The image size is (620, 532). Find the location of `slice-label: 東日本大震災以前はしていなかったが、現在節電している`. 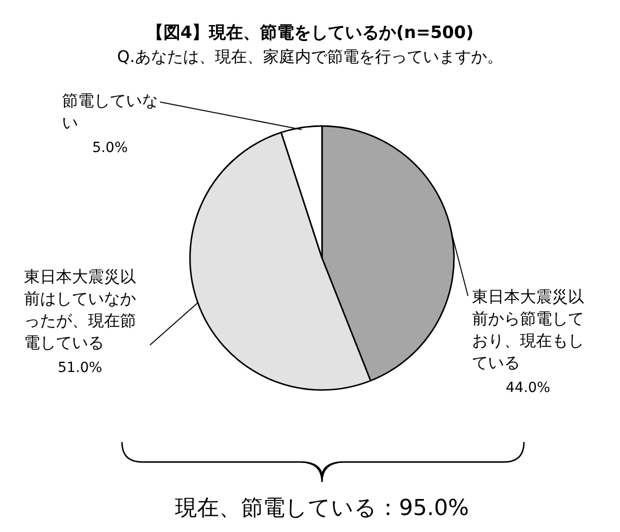

slice-label: 東日本大震災以前はしていなかったが、現在節電している is located at coordinates (80, 309).